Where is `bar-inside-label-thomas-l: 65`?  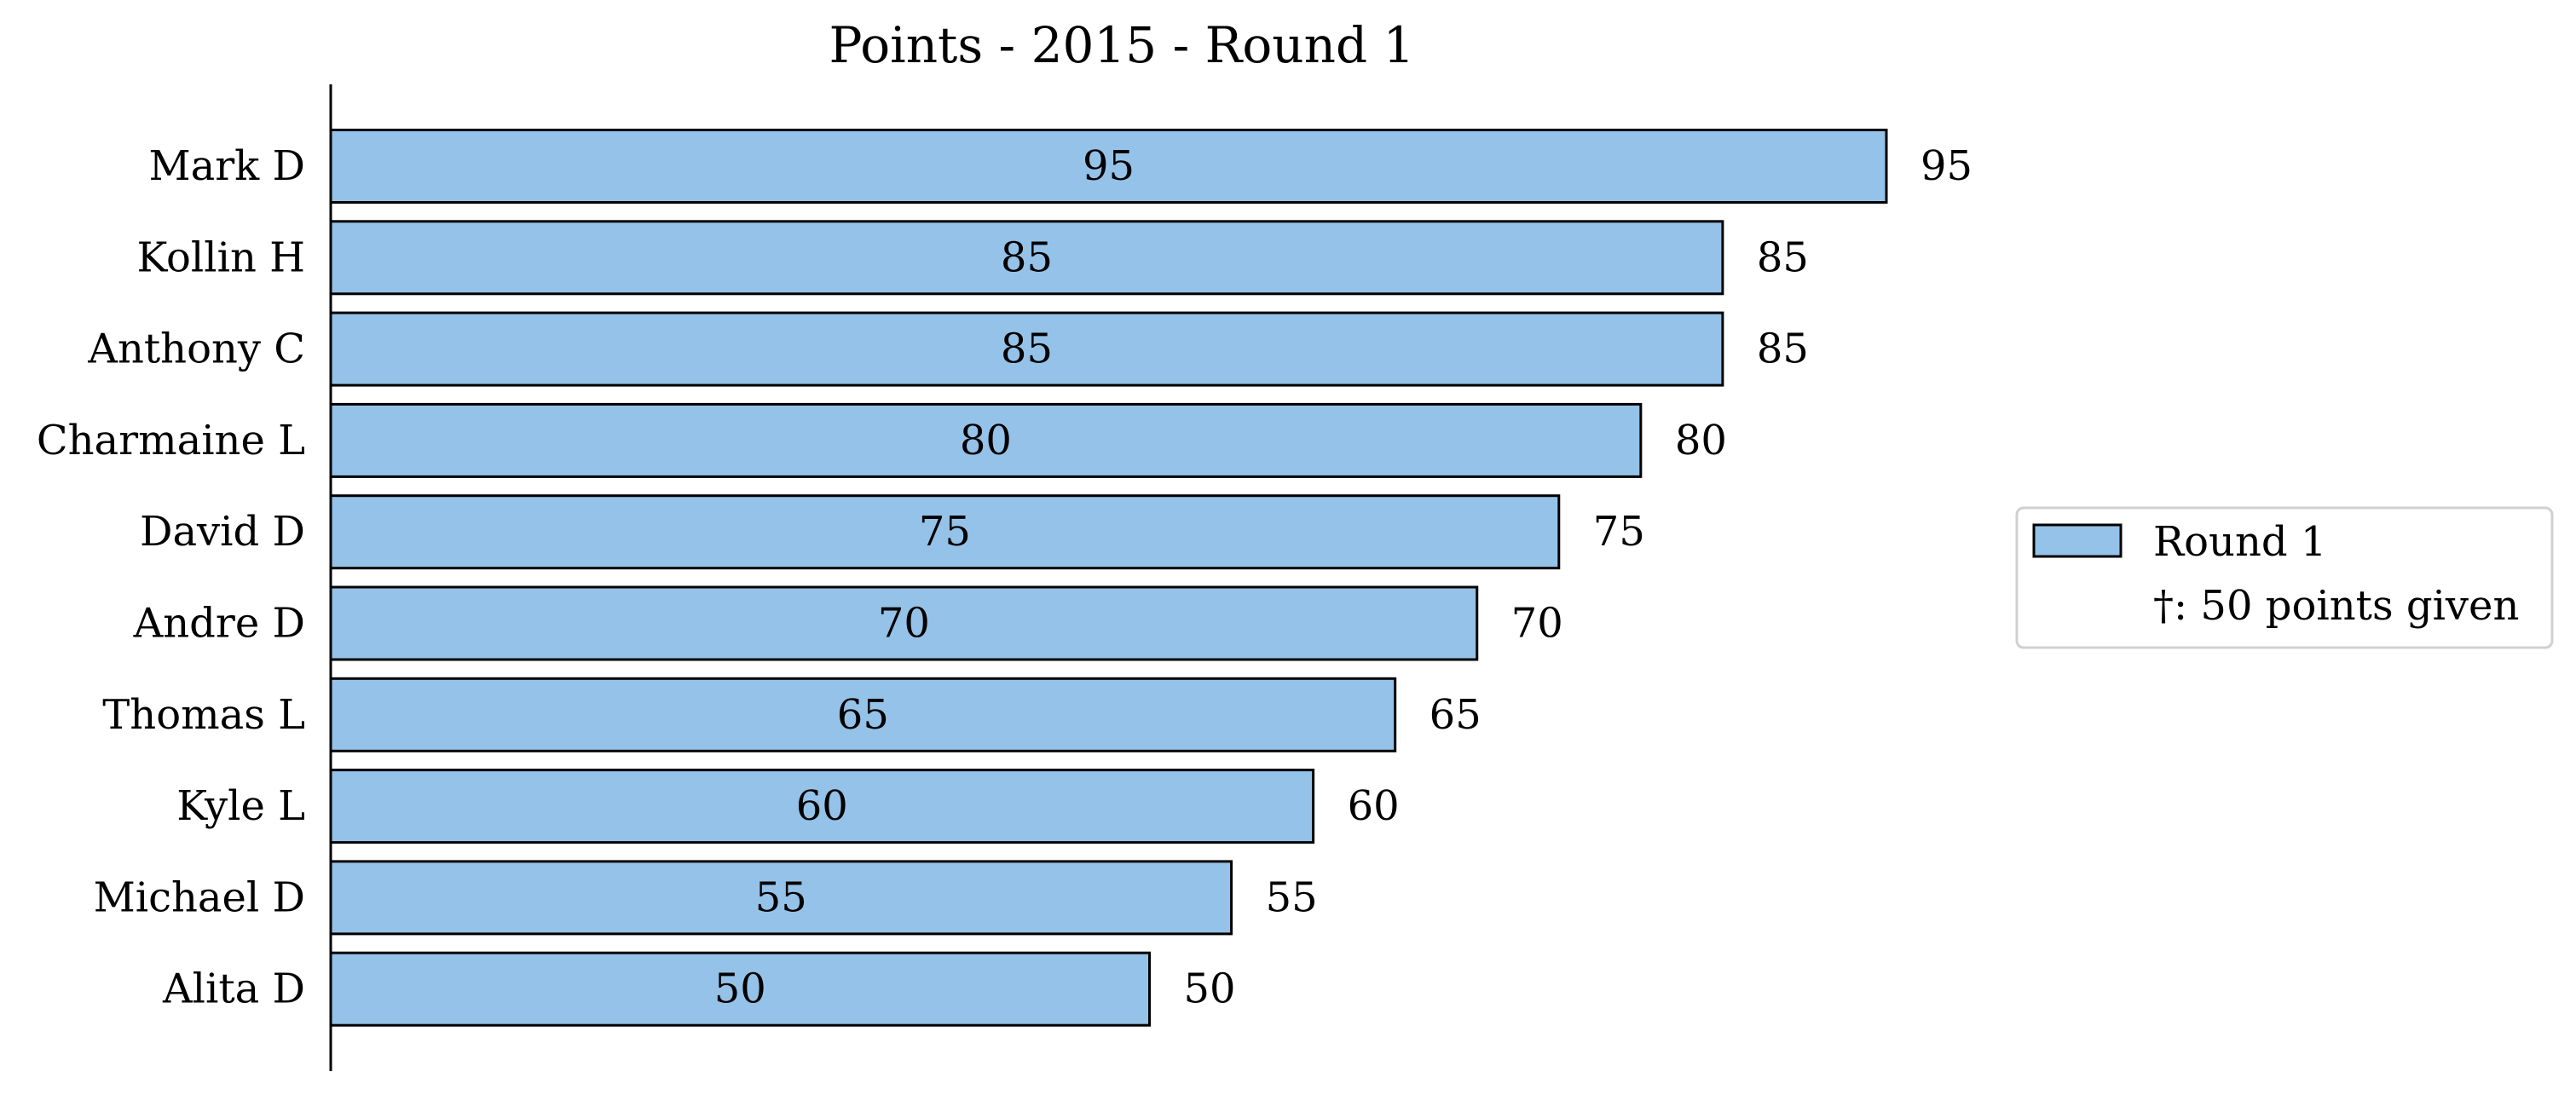
bar-inside-label-thomas-l: 65 is located at coordinates (863, 715).